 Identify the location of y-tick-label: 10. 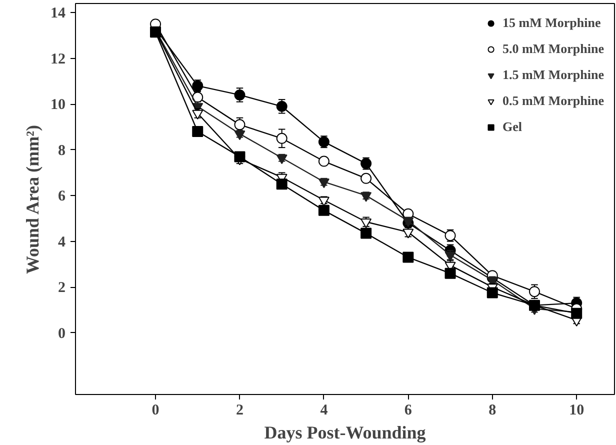
(58, 105).